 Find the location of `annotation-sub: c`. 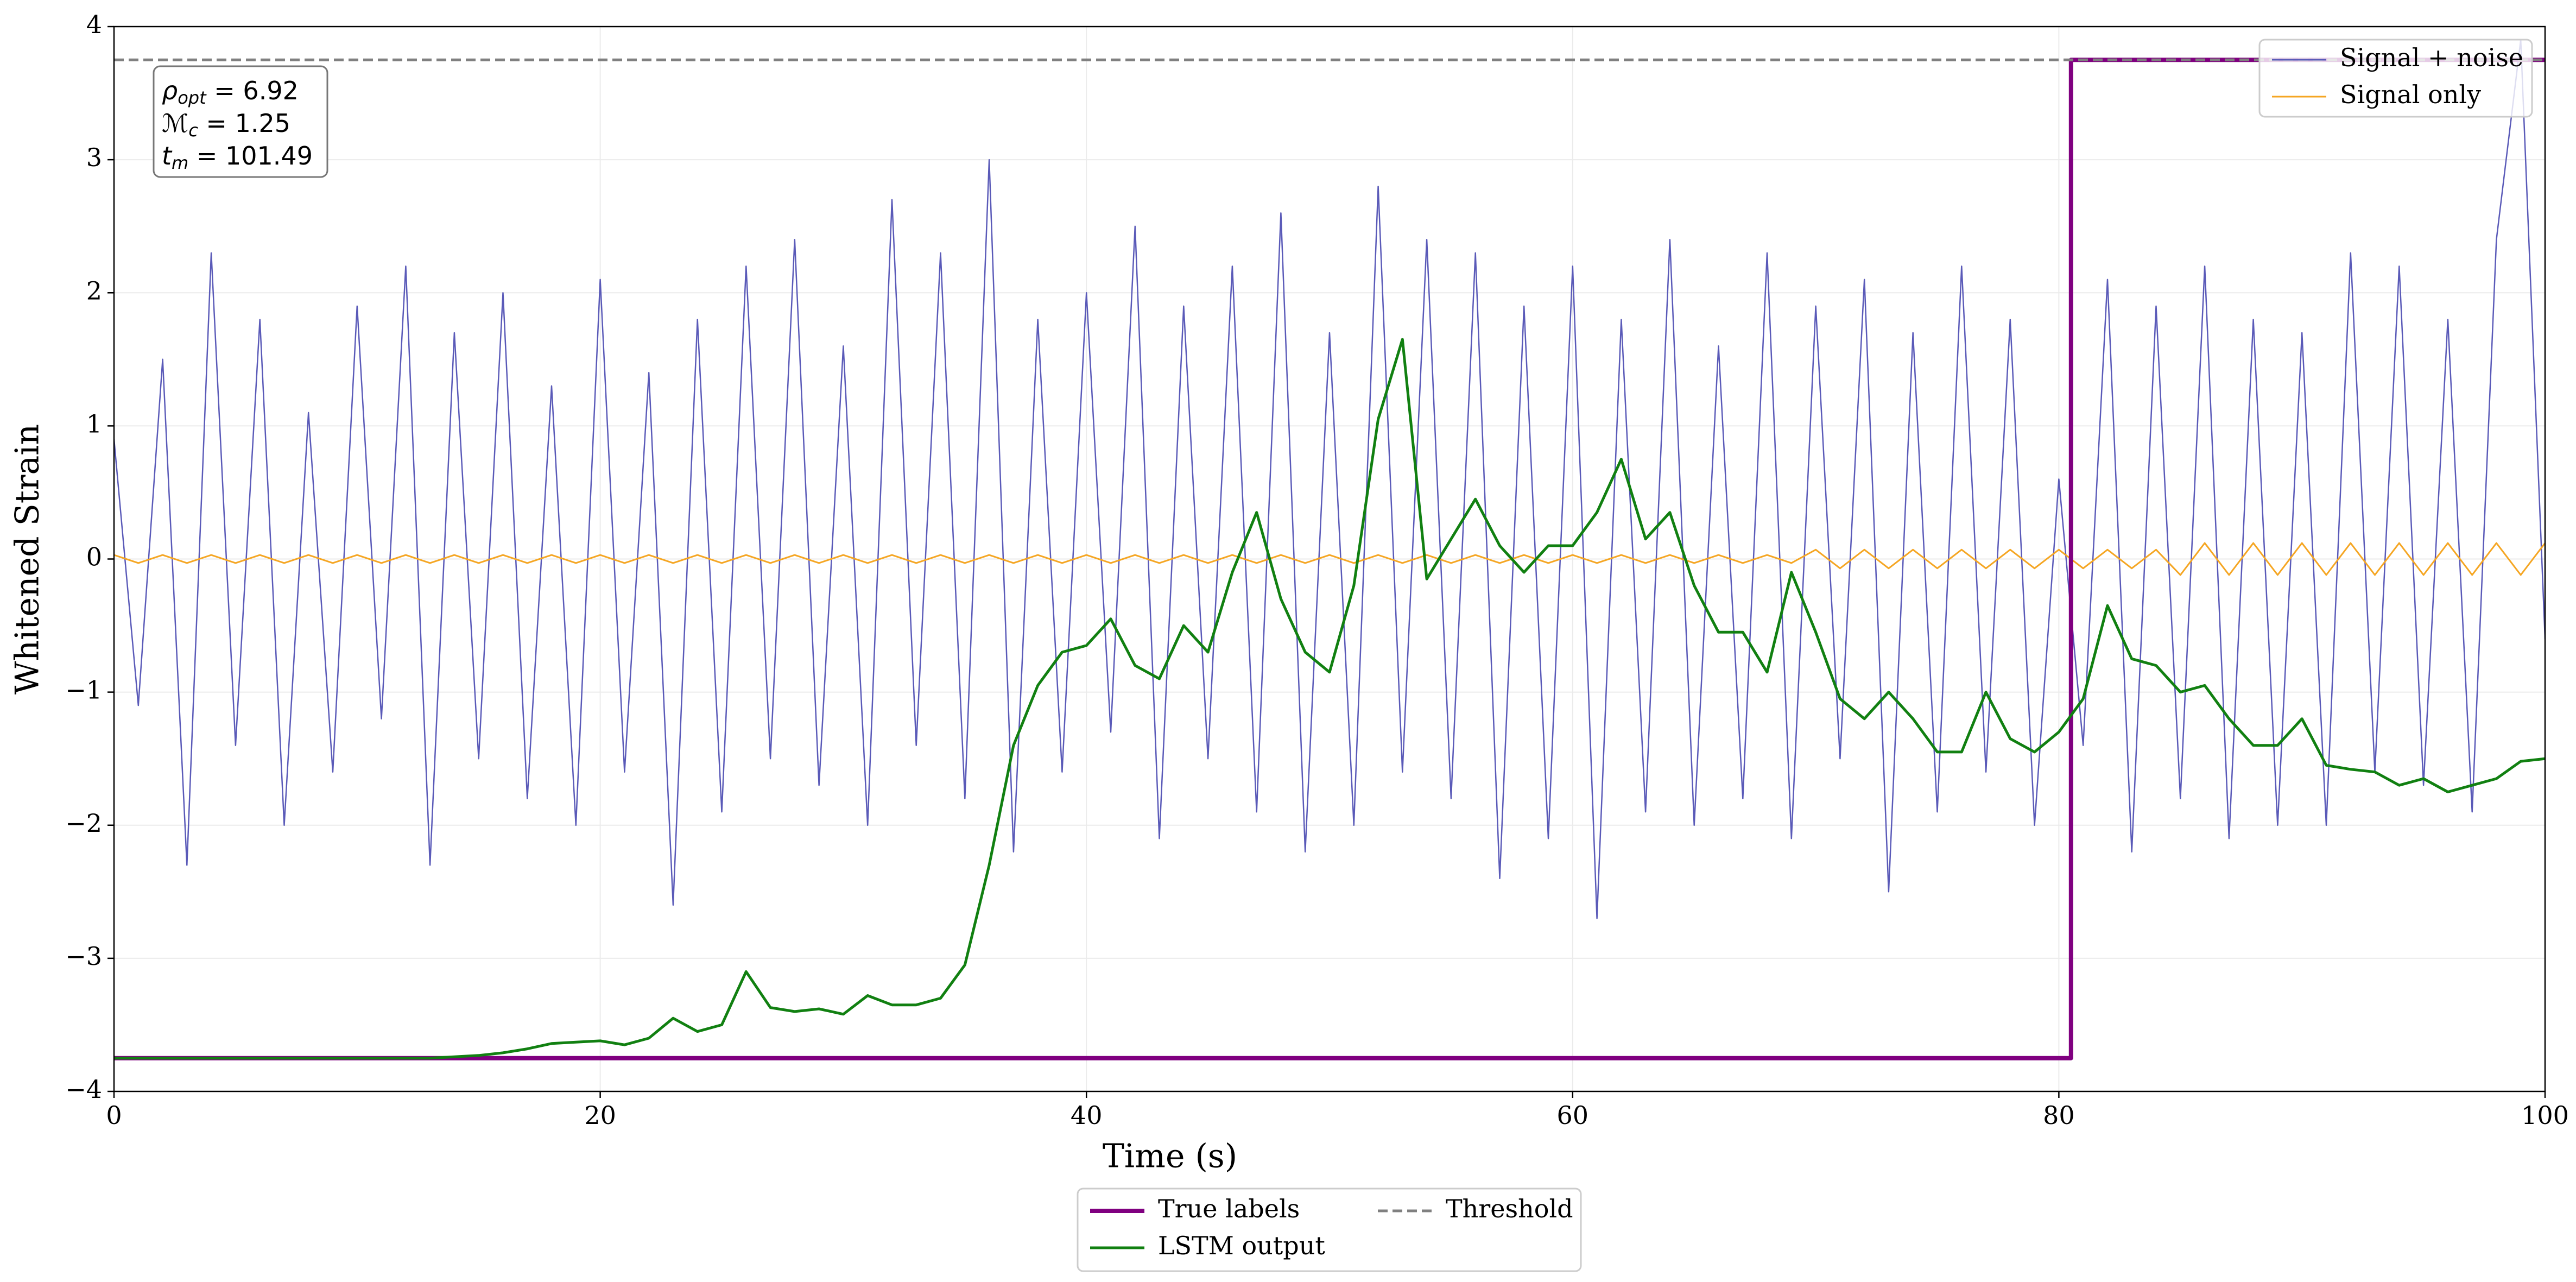

annotation-sub: c is located at coordinates (193, 130).